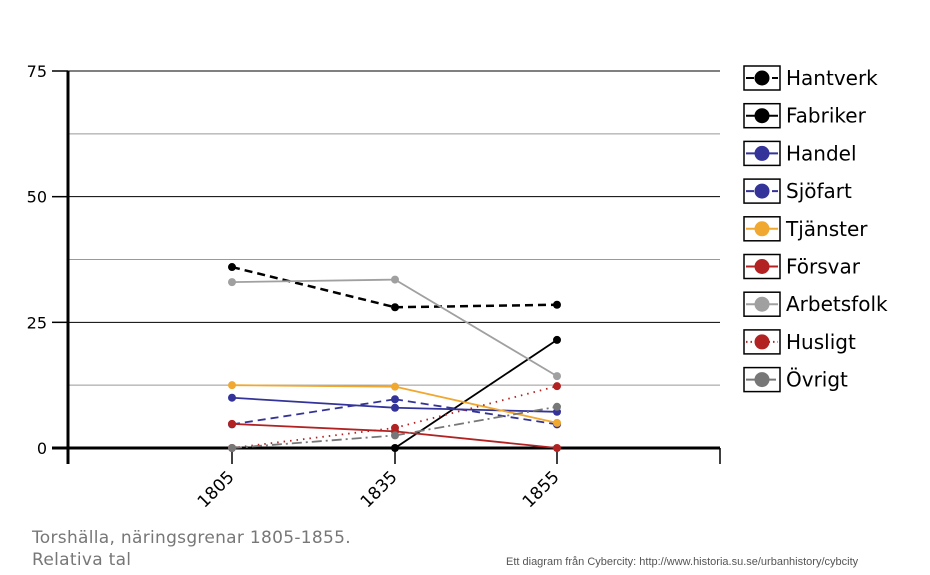 This screenshot has height=575, width=930. Describe the element at coordinates (826, 229) in the screenshot. I see `legend-label-tjänster: Tjänster` at that location.